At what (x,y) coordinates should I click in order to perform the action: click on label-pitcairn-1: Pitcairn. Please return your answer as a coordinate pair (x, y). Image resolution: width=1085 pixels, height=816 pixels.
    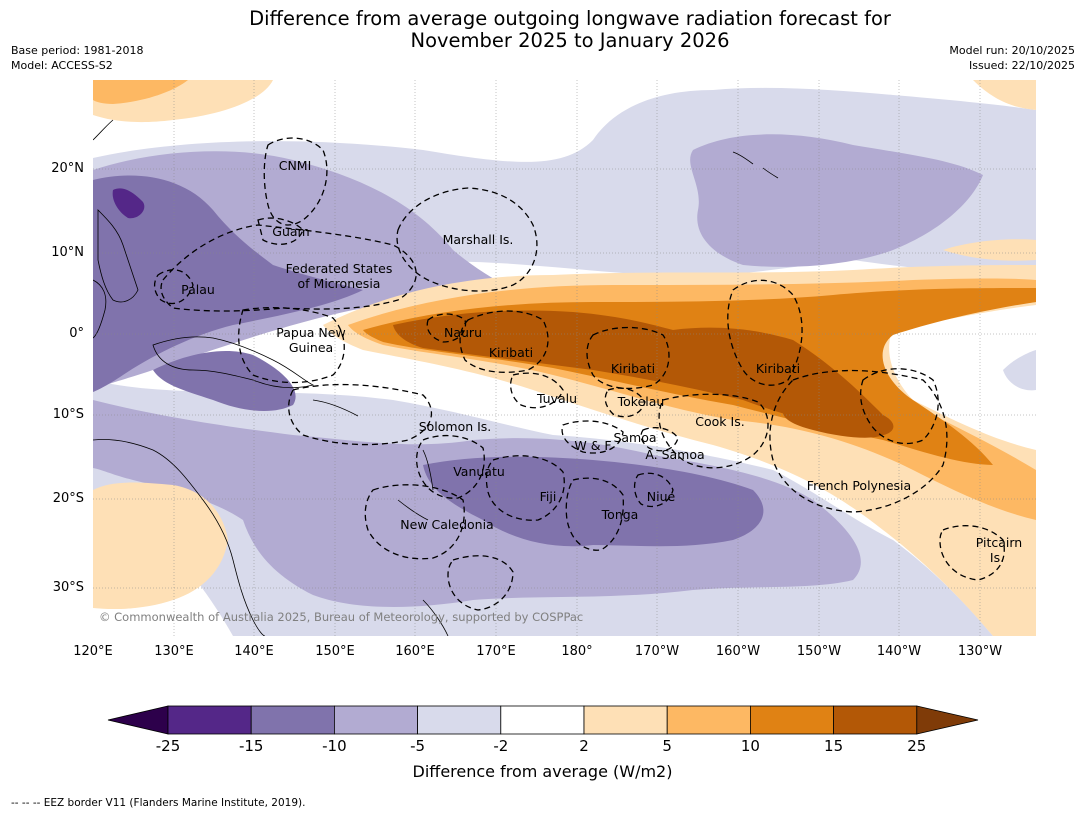
    Looking at the image, I should click on (999, 542).